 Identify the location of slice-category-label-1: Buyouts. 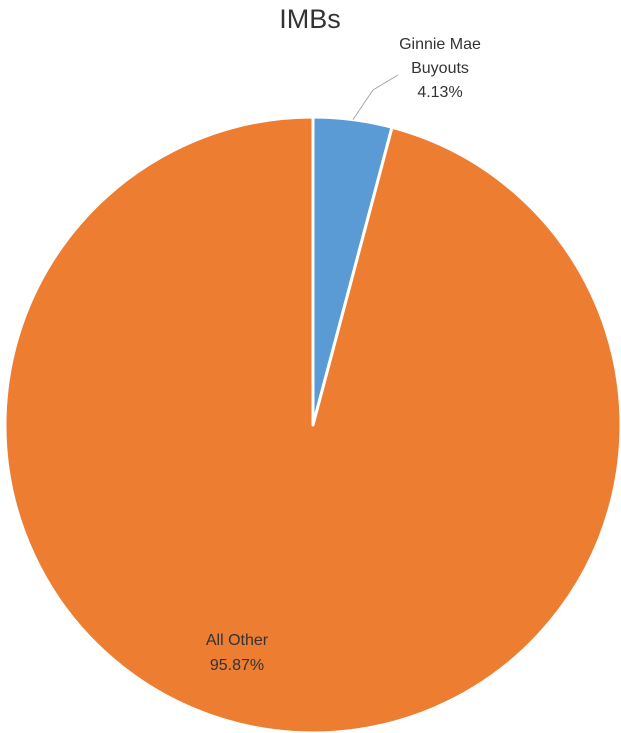
(440, 68).